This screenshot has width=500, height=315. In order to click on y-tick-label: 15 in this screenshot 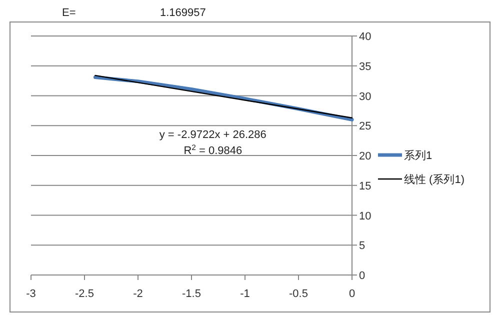, I will do `click(365, 186)`.